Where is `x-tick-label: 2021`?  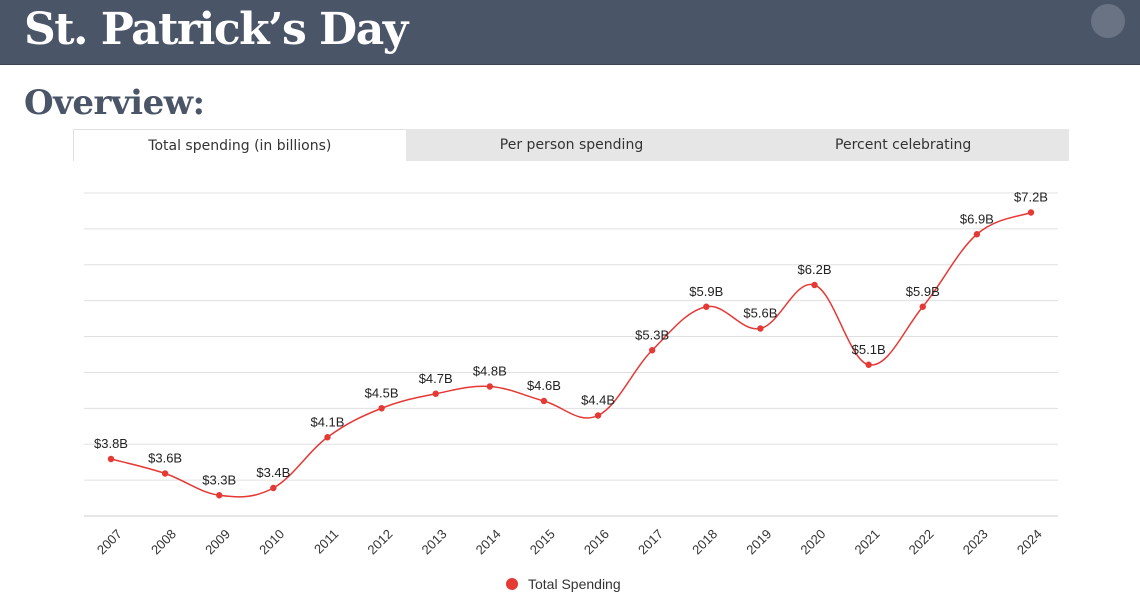 x-tick-label: 2021 is located at coordinates (866, 541).